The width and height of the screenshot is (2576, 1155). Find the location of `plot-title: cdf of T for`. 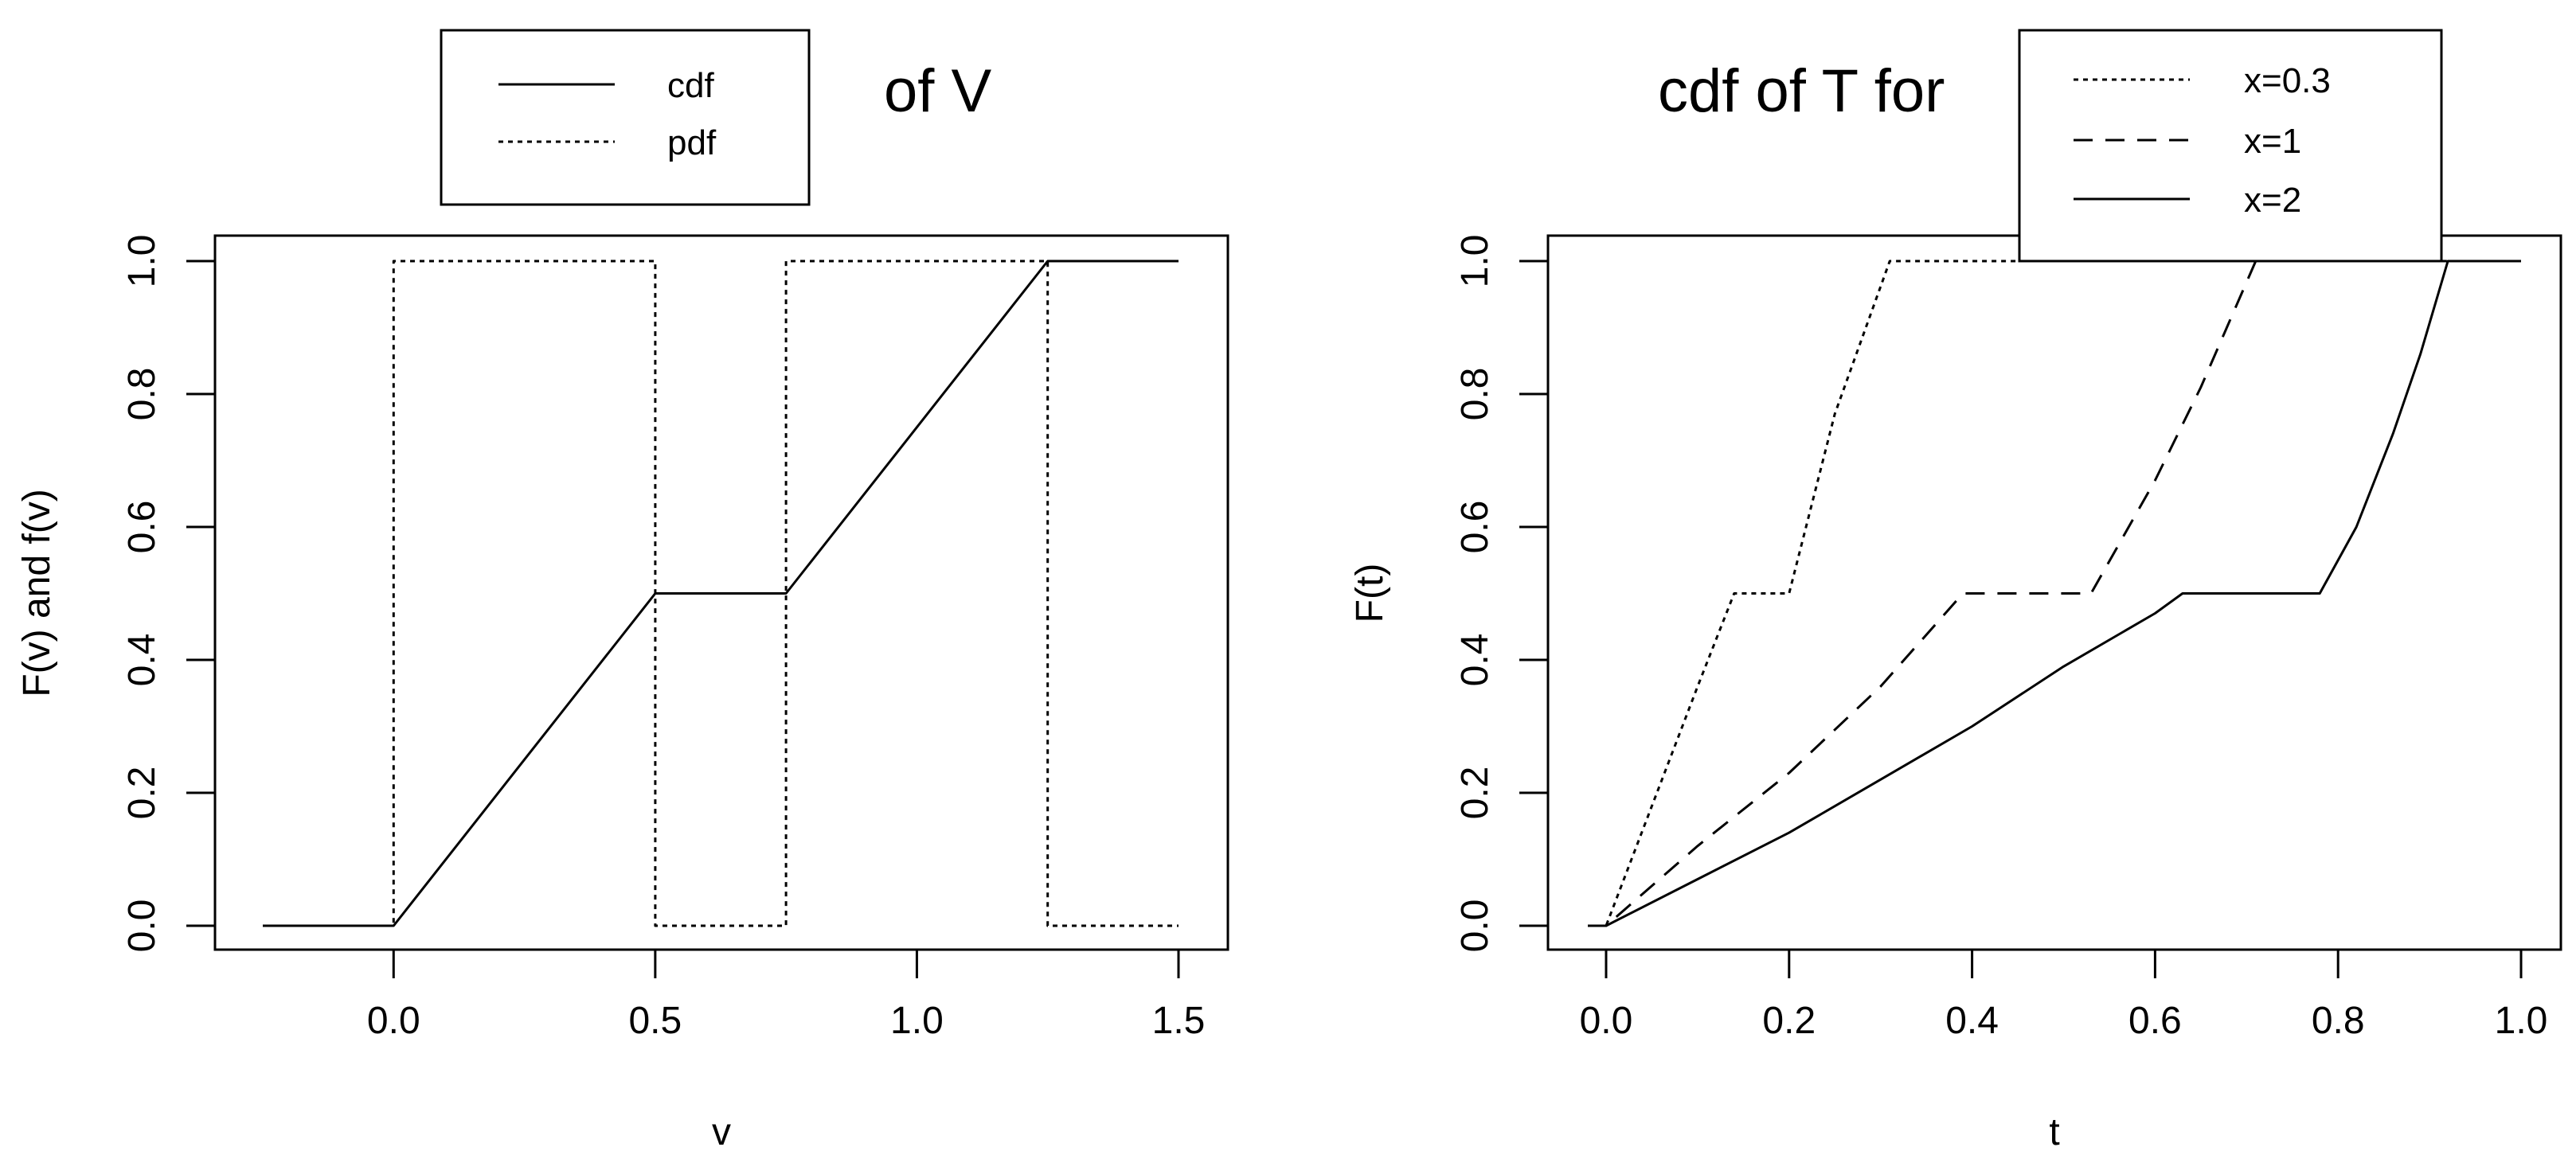

plot-title: cdf of T for is located at coordinates (1802, 91).